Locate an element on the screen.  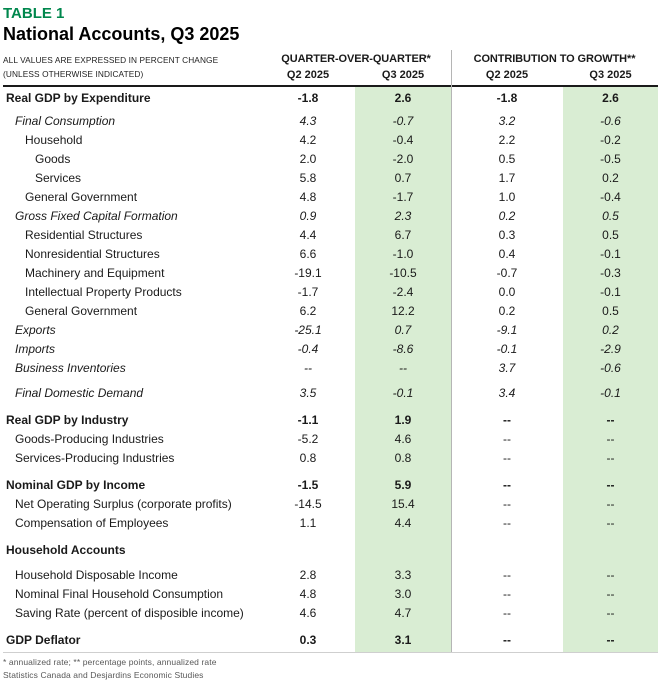
table-row: Goods 2.0 -2.0 0.5 -0.5 is located at coordinates (330, 159).